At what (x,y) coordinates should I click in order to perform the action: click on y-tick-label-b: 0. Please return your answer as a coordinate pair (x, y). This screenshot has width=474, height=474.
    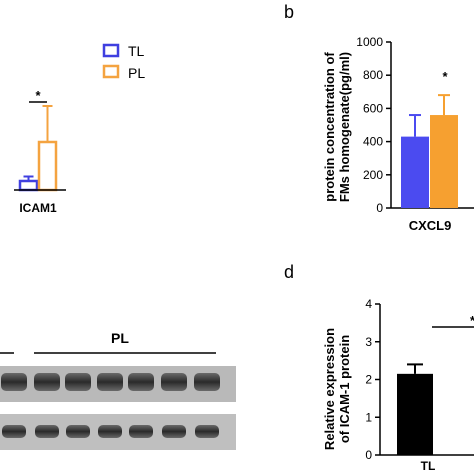
    Looking at the image, I should click on (379, 208).